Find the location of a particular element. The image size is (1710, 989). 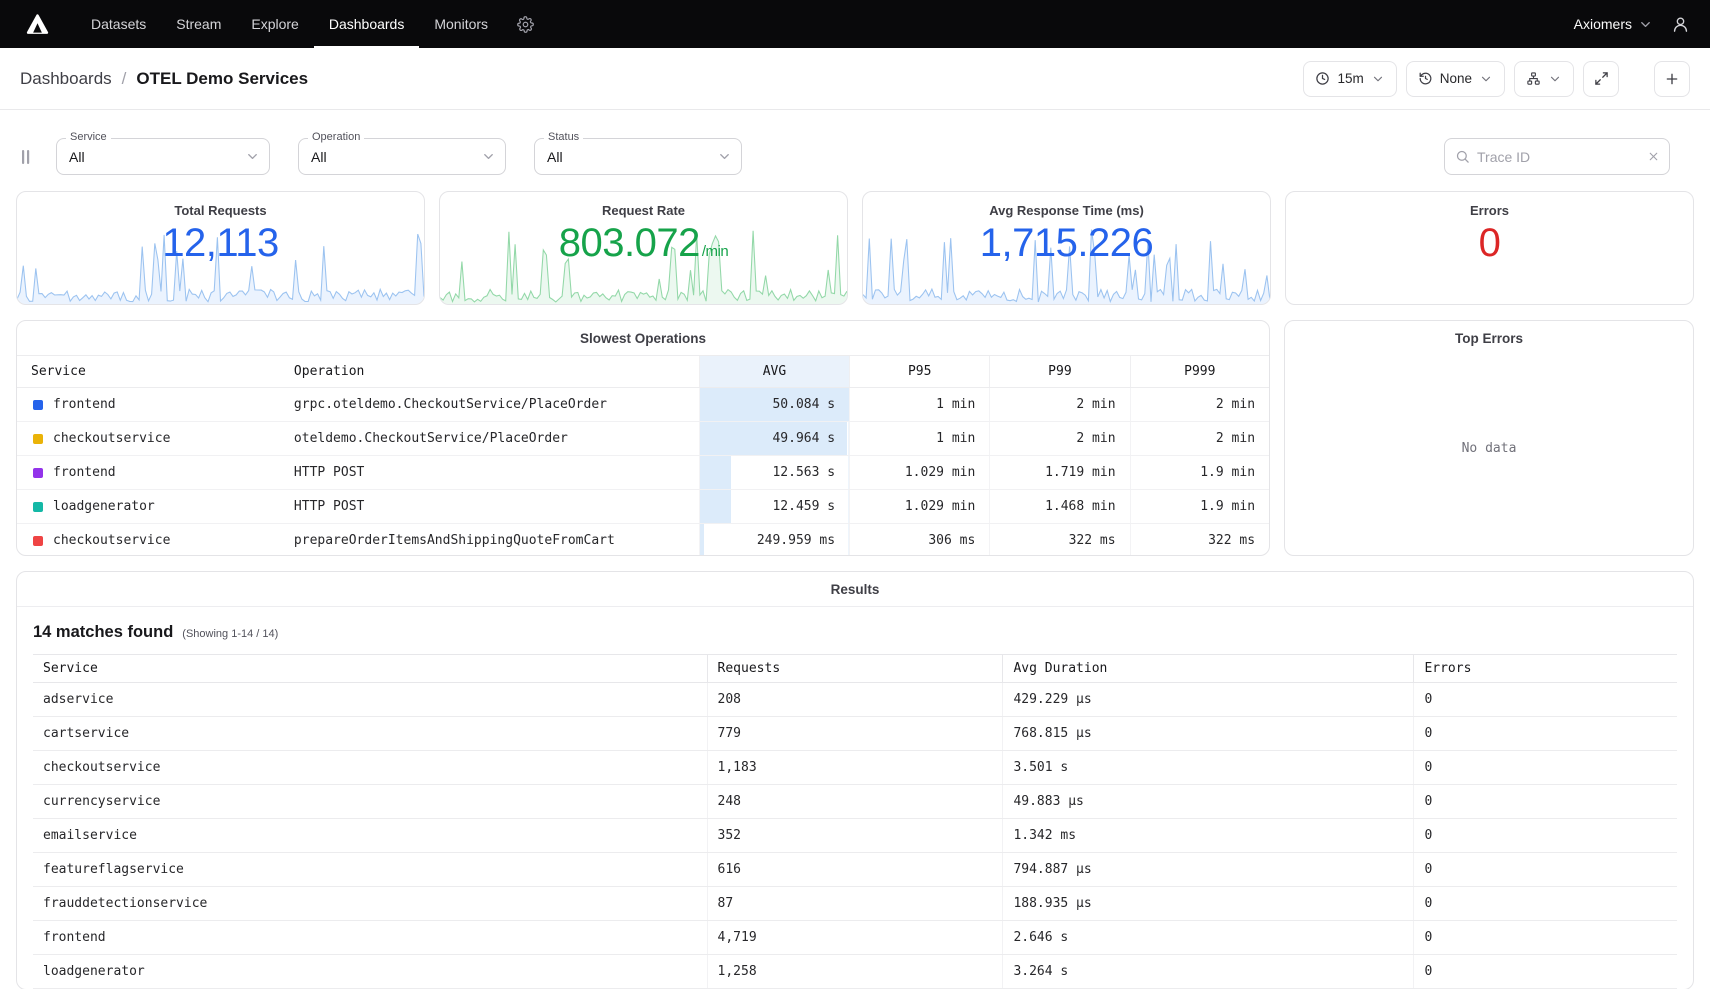

results-header-row: Service Requests Avg Duration Errors is located at coordinates (855, 668).